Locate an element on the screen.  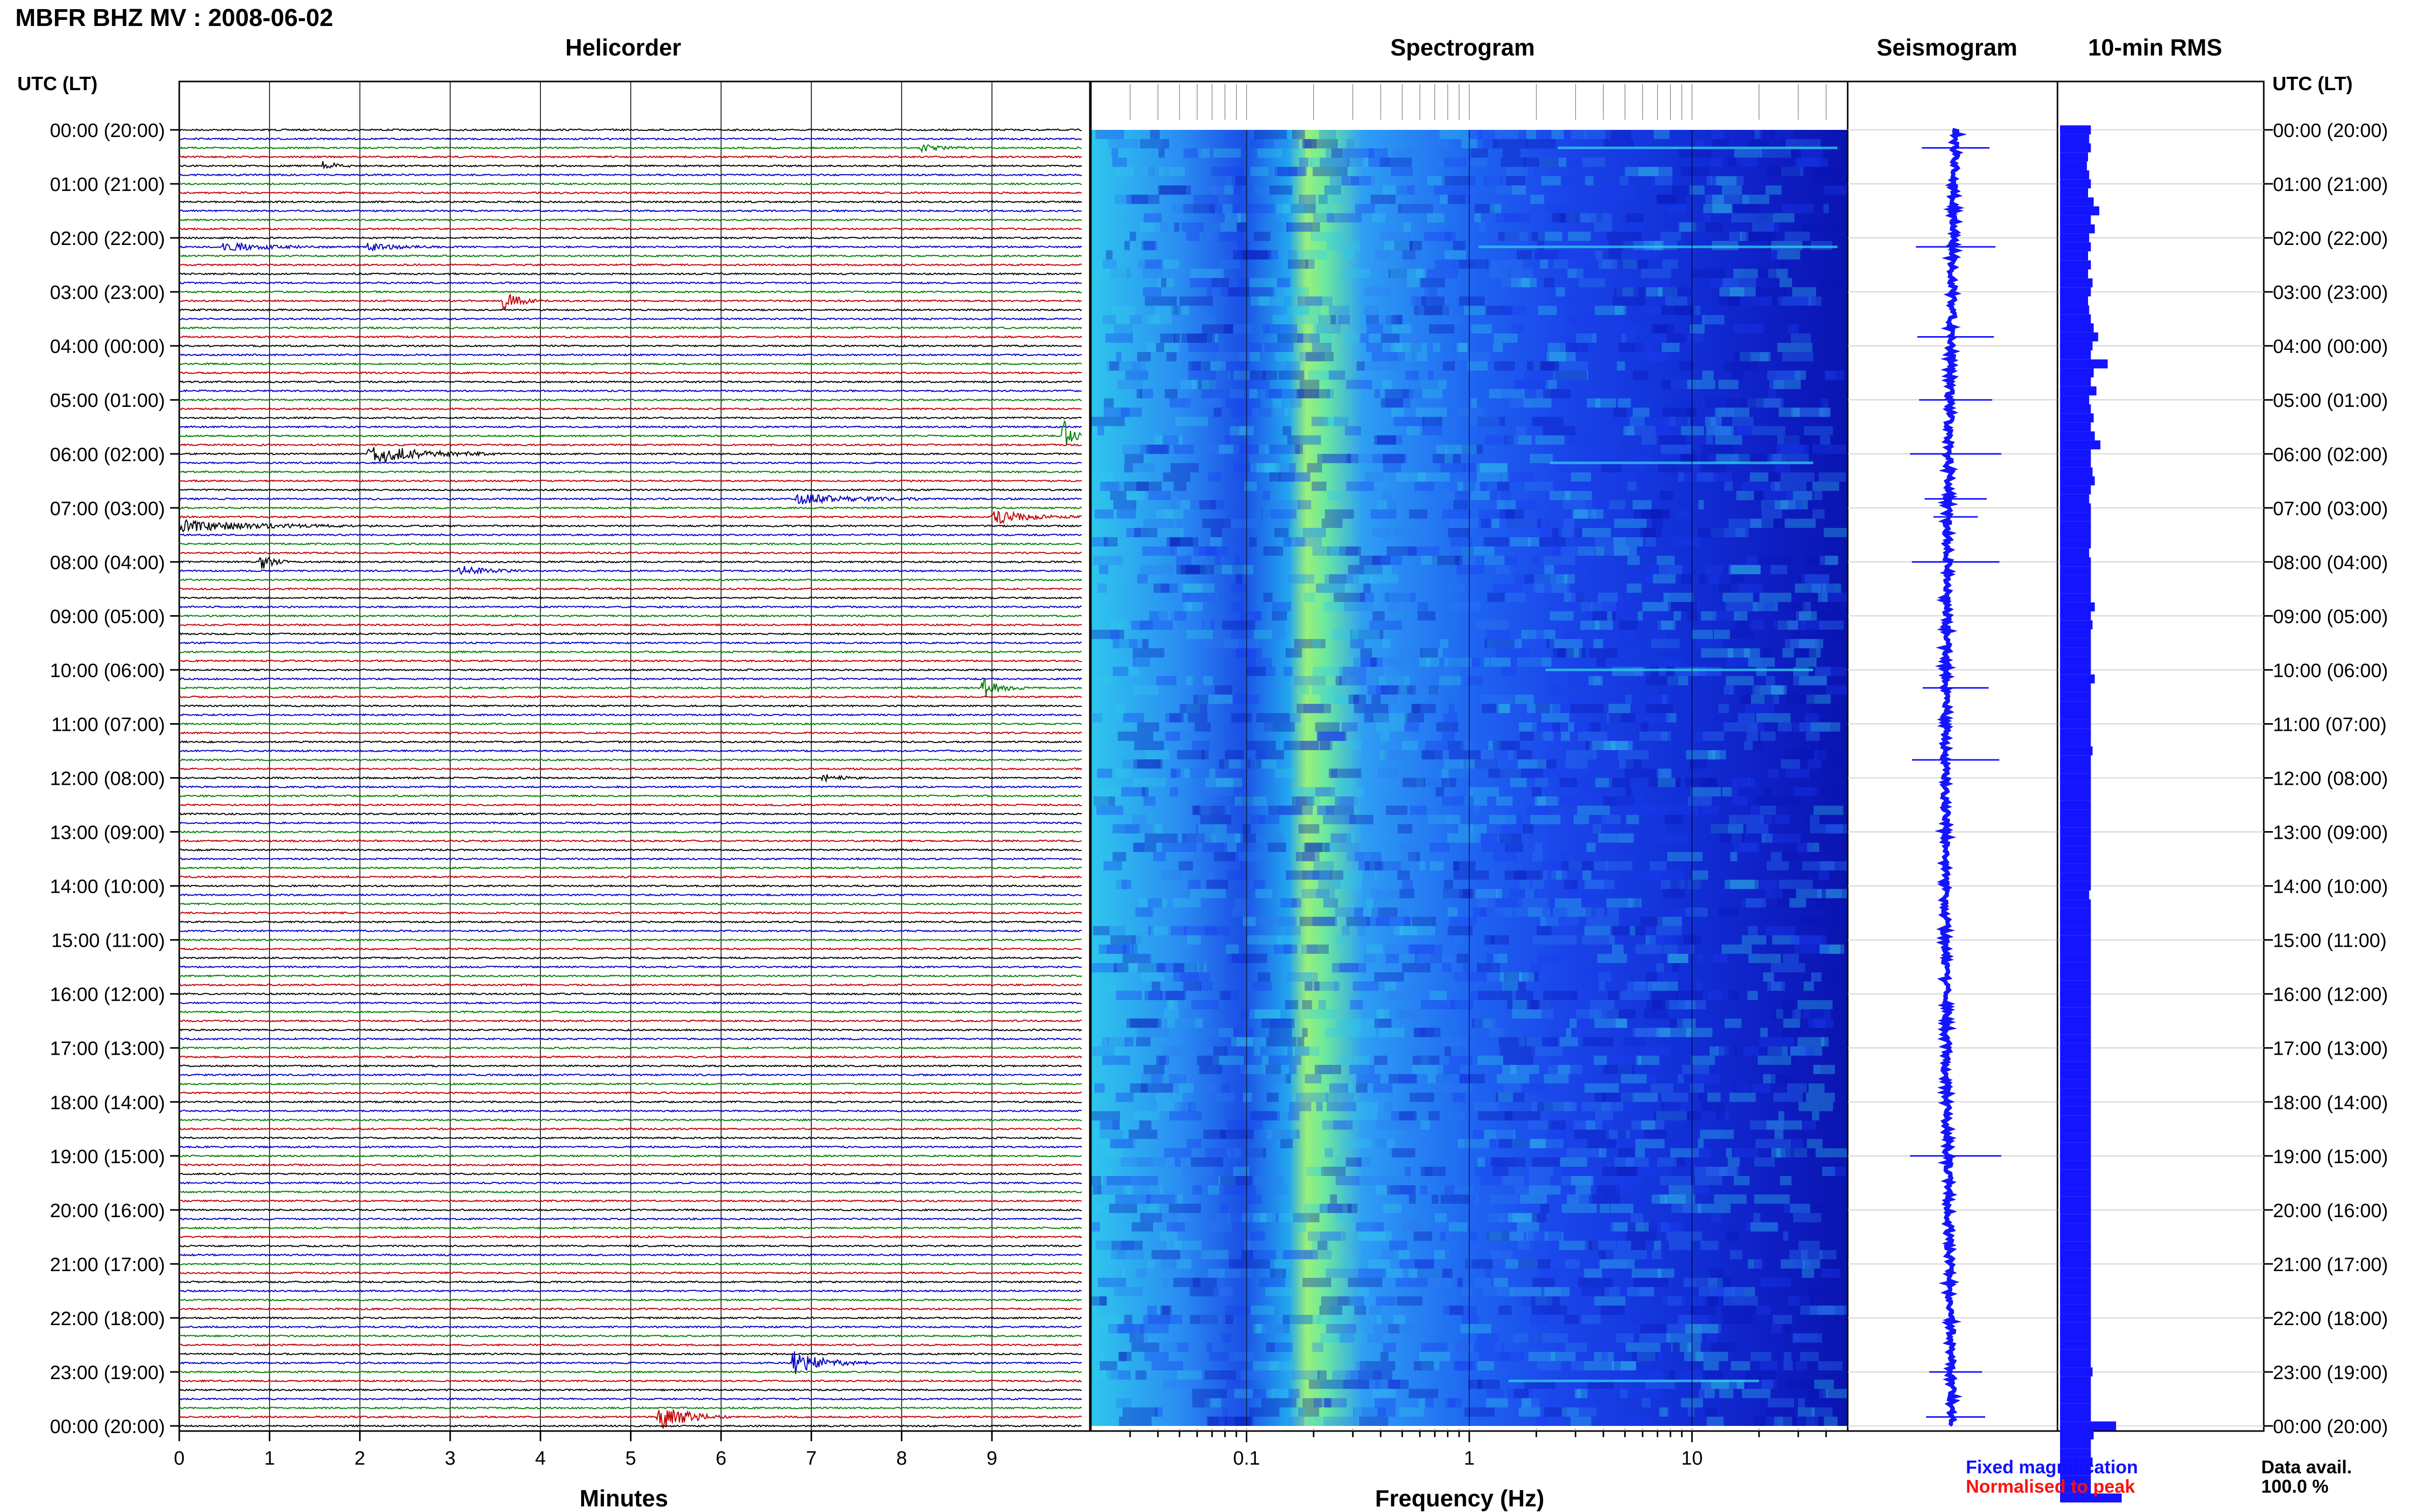
time-tick-label-right: 15:00 (11:00) is located at coordinates (2329, 941).